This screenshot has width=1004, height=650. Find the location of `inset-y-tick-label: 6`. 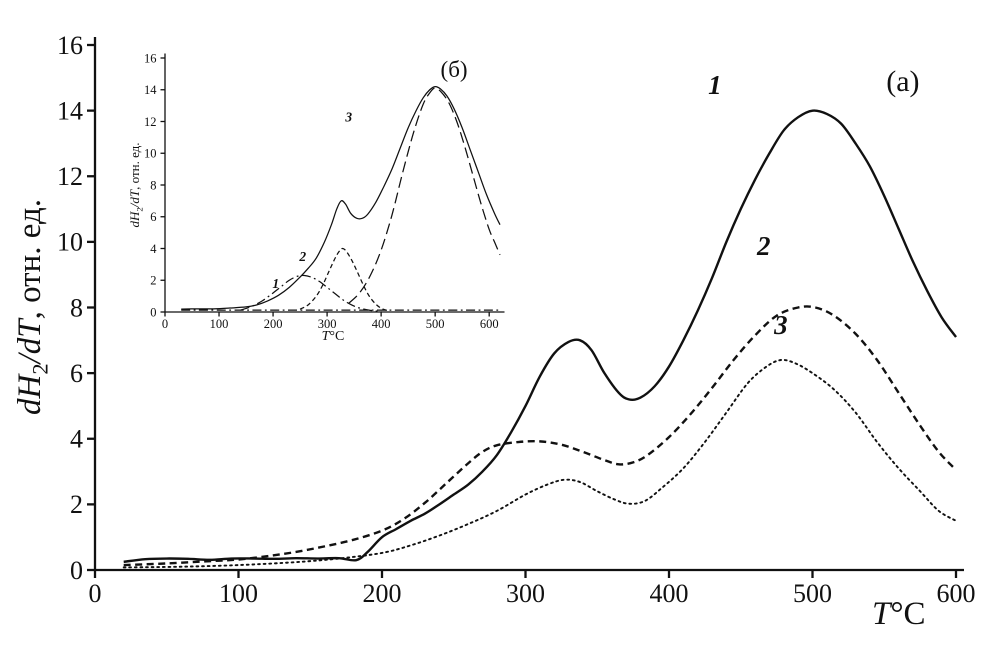

inset-y-tick-label: 6 is located at coordinates (153, 217).